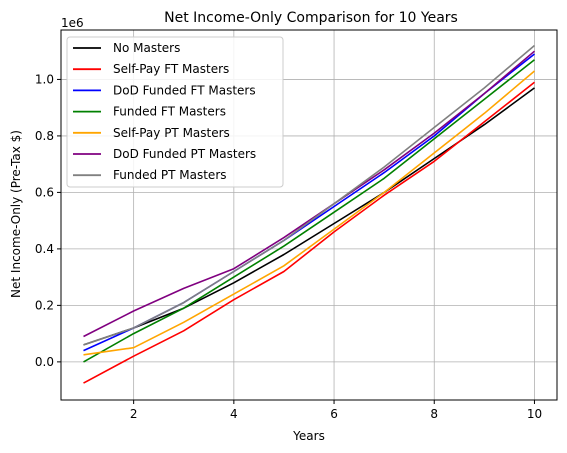 The image size is (567, 453). I want to click on y-tick-label: 1.0, so click(44, 79).